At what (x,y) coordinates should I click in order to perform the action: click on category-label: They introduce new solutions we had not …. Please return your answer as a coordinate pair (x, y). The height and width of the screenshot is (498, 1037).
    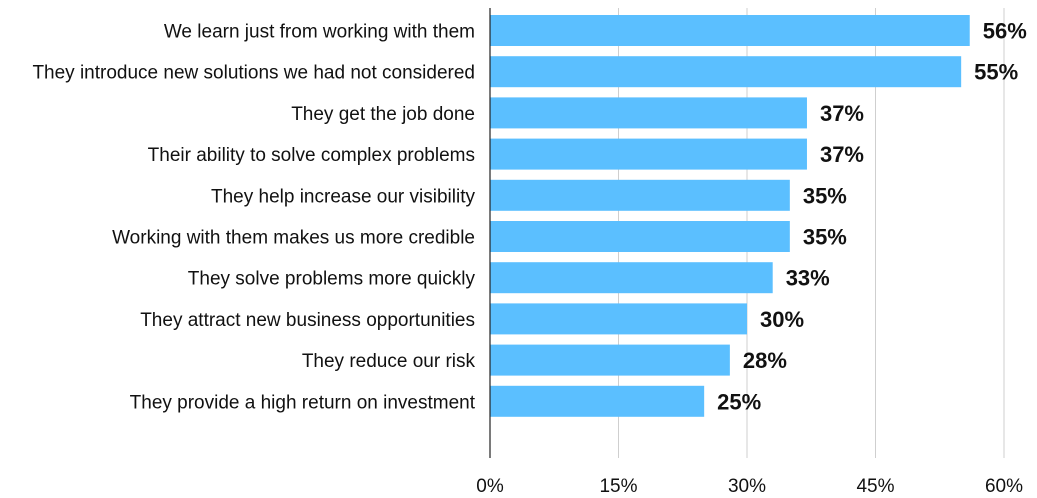
    Looking at the image, I should click on (253, 73).